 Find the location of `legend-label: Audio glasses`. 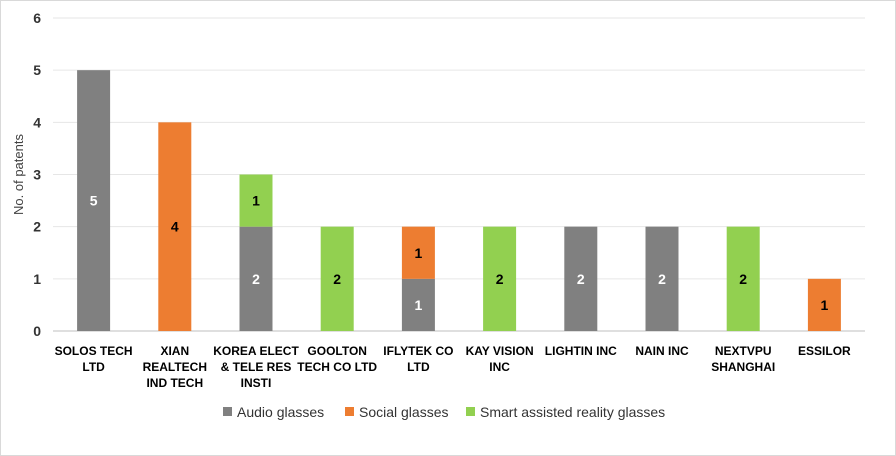

legend-label: Audio glasses is located at coordinates (280, 412).